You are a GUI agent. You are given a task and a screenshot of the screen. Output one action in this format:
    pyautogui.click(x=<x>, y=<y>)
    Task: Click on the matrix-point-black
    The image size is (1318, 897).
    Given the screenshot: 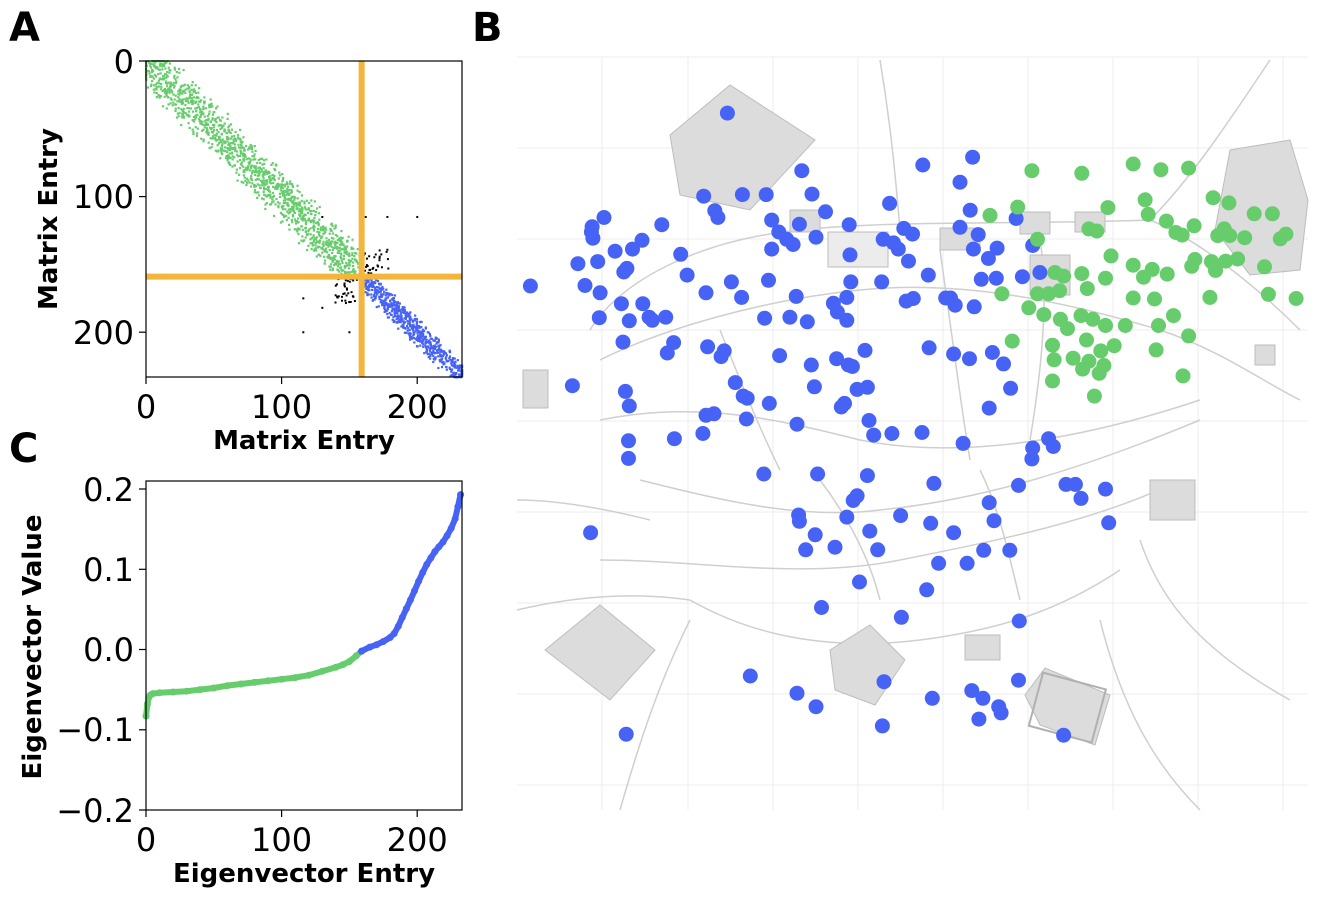 What is the action you would take?
    pyautogui.click(x=372, y=268)
    